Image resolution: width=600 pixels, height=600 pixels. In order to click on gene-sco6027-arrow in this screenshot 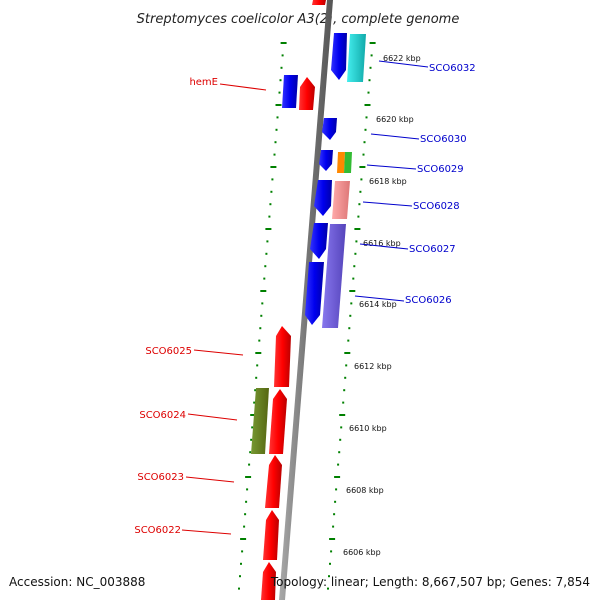, I will do `click(319, 241)`.